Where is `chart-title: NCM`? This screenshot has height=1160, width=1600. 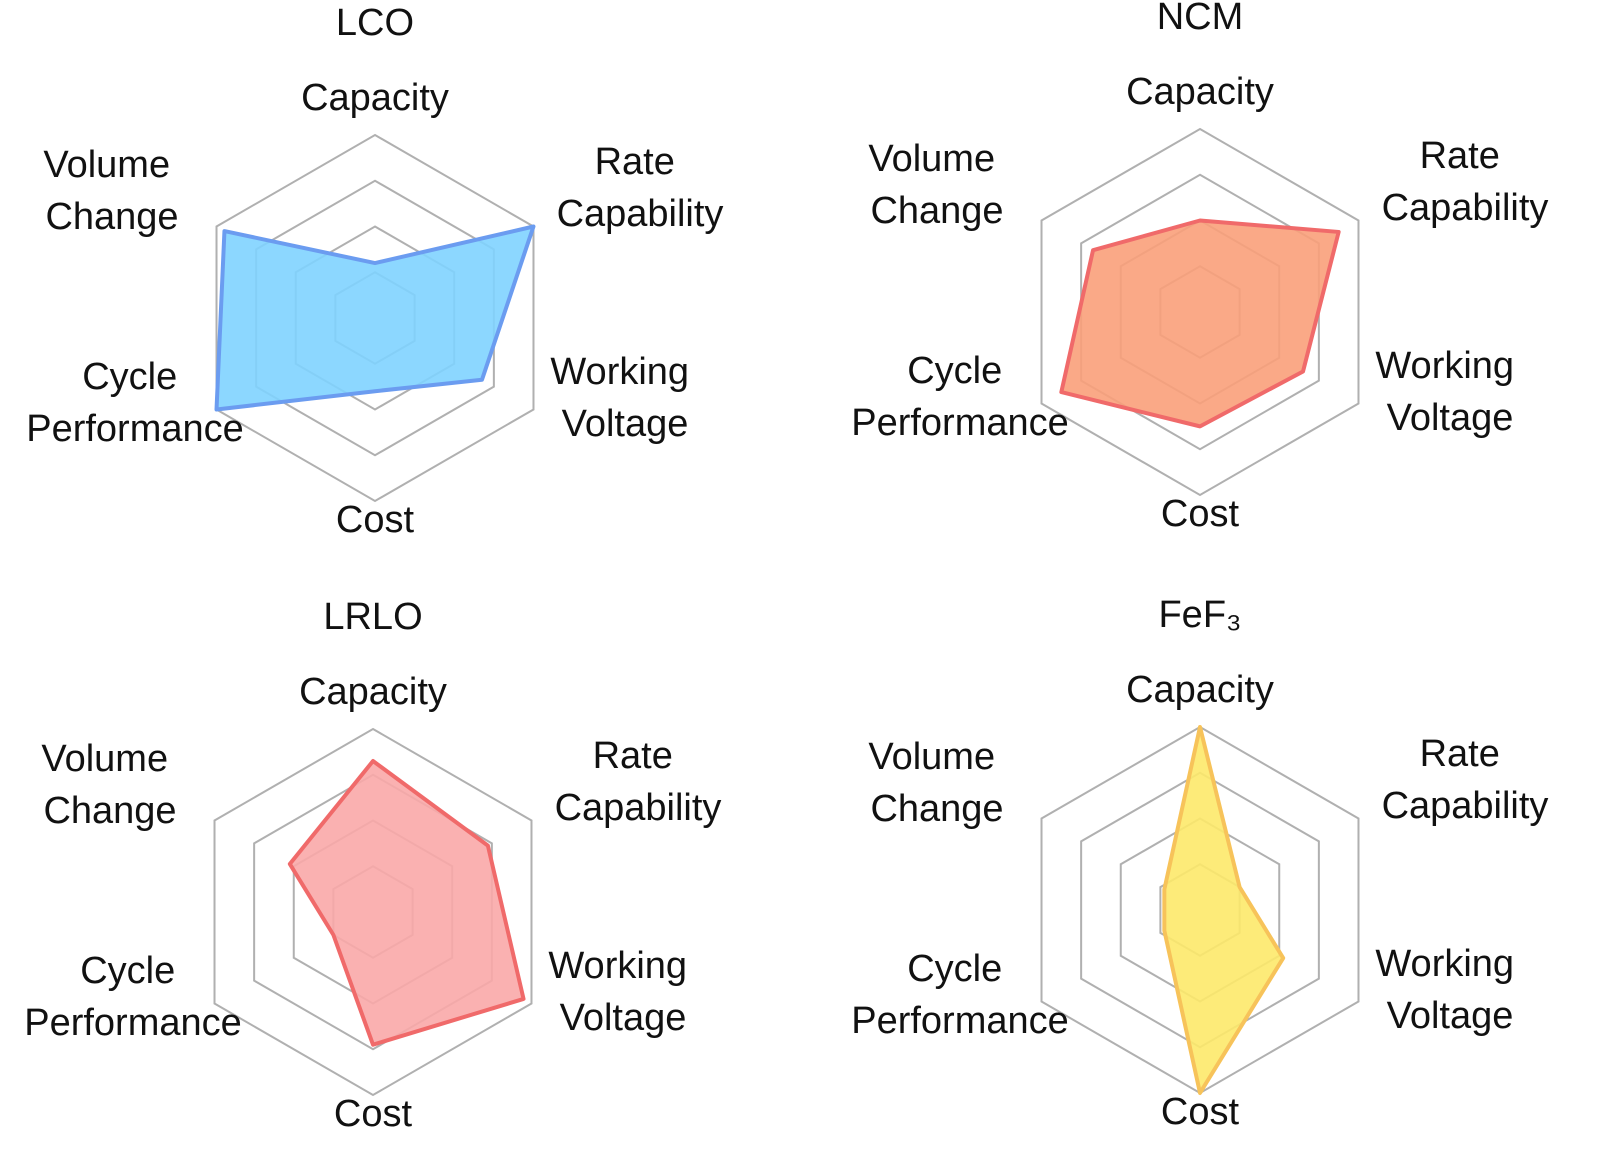 chart-title: NCM is located at coordinates (1200, 19).